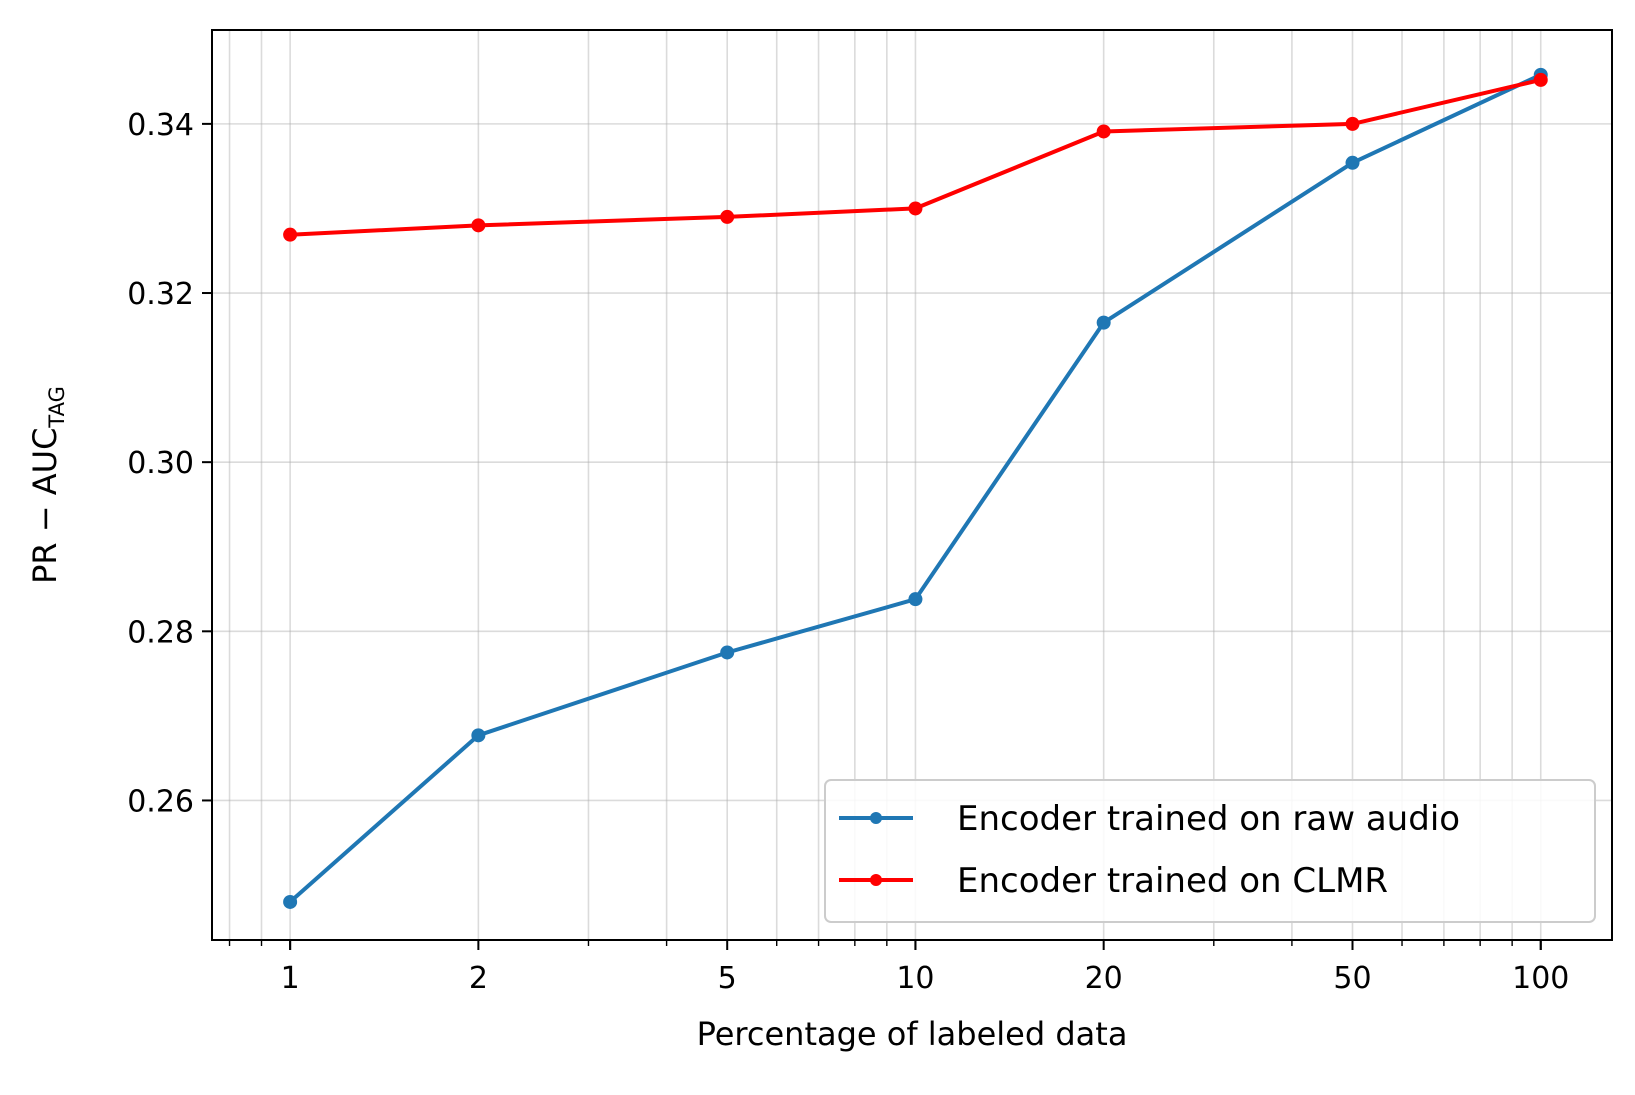 The height and width of the screenshot is (1095, 1635). I want to click on x-tick-label: 5, so click(727, 978).